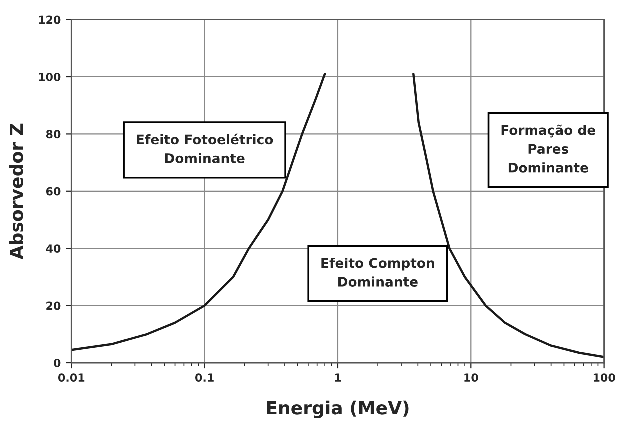  What do you see at coordinates (50, 20) in the screenshot?
I see `y-tick-label: 120` at bounding box center [50, 20].